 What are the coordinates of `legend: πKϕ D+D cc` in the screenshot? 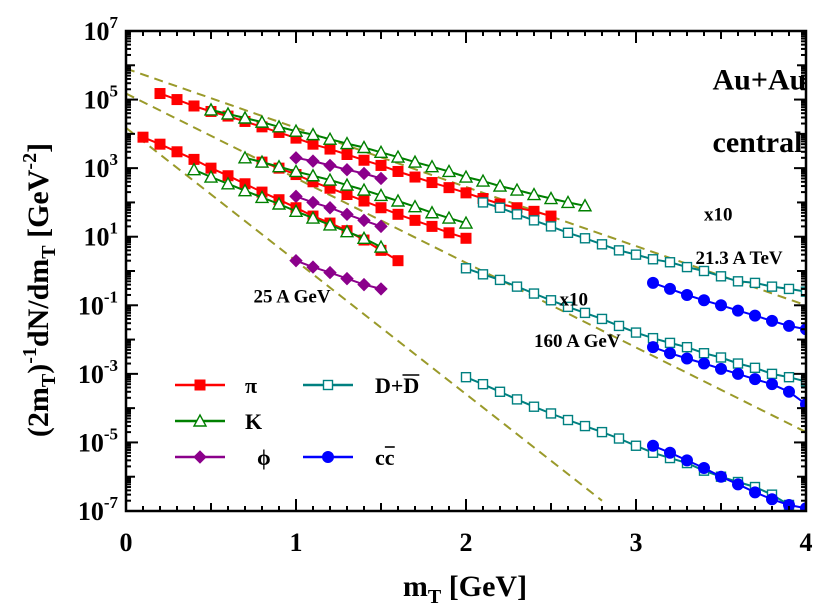 It's located at (297, 421).